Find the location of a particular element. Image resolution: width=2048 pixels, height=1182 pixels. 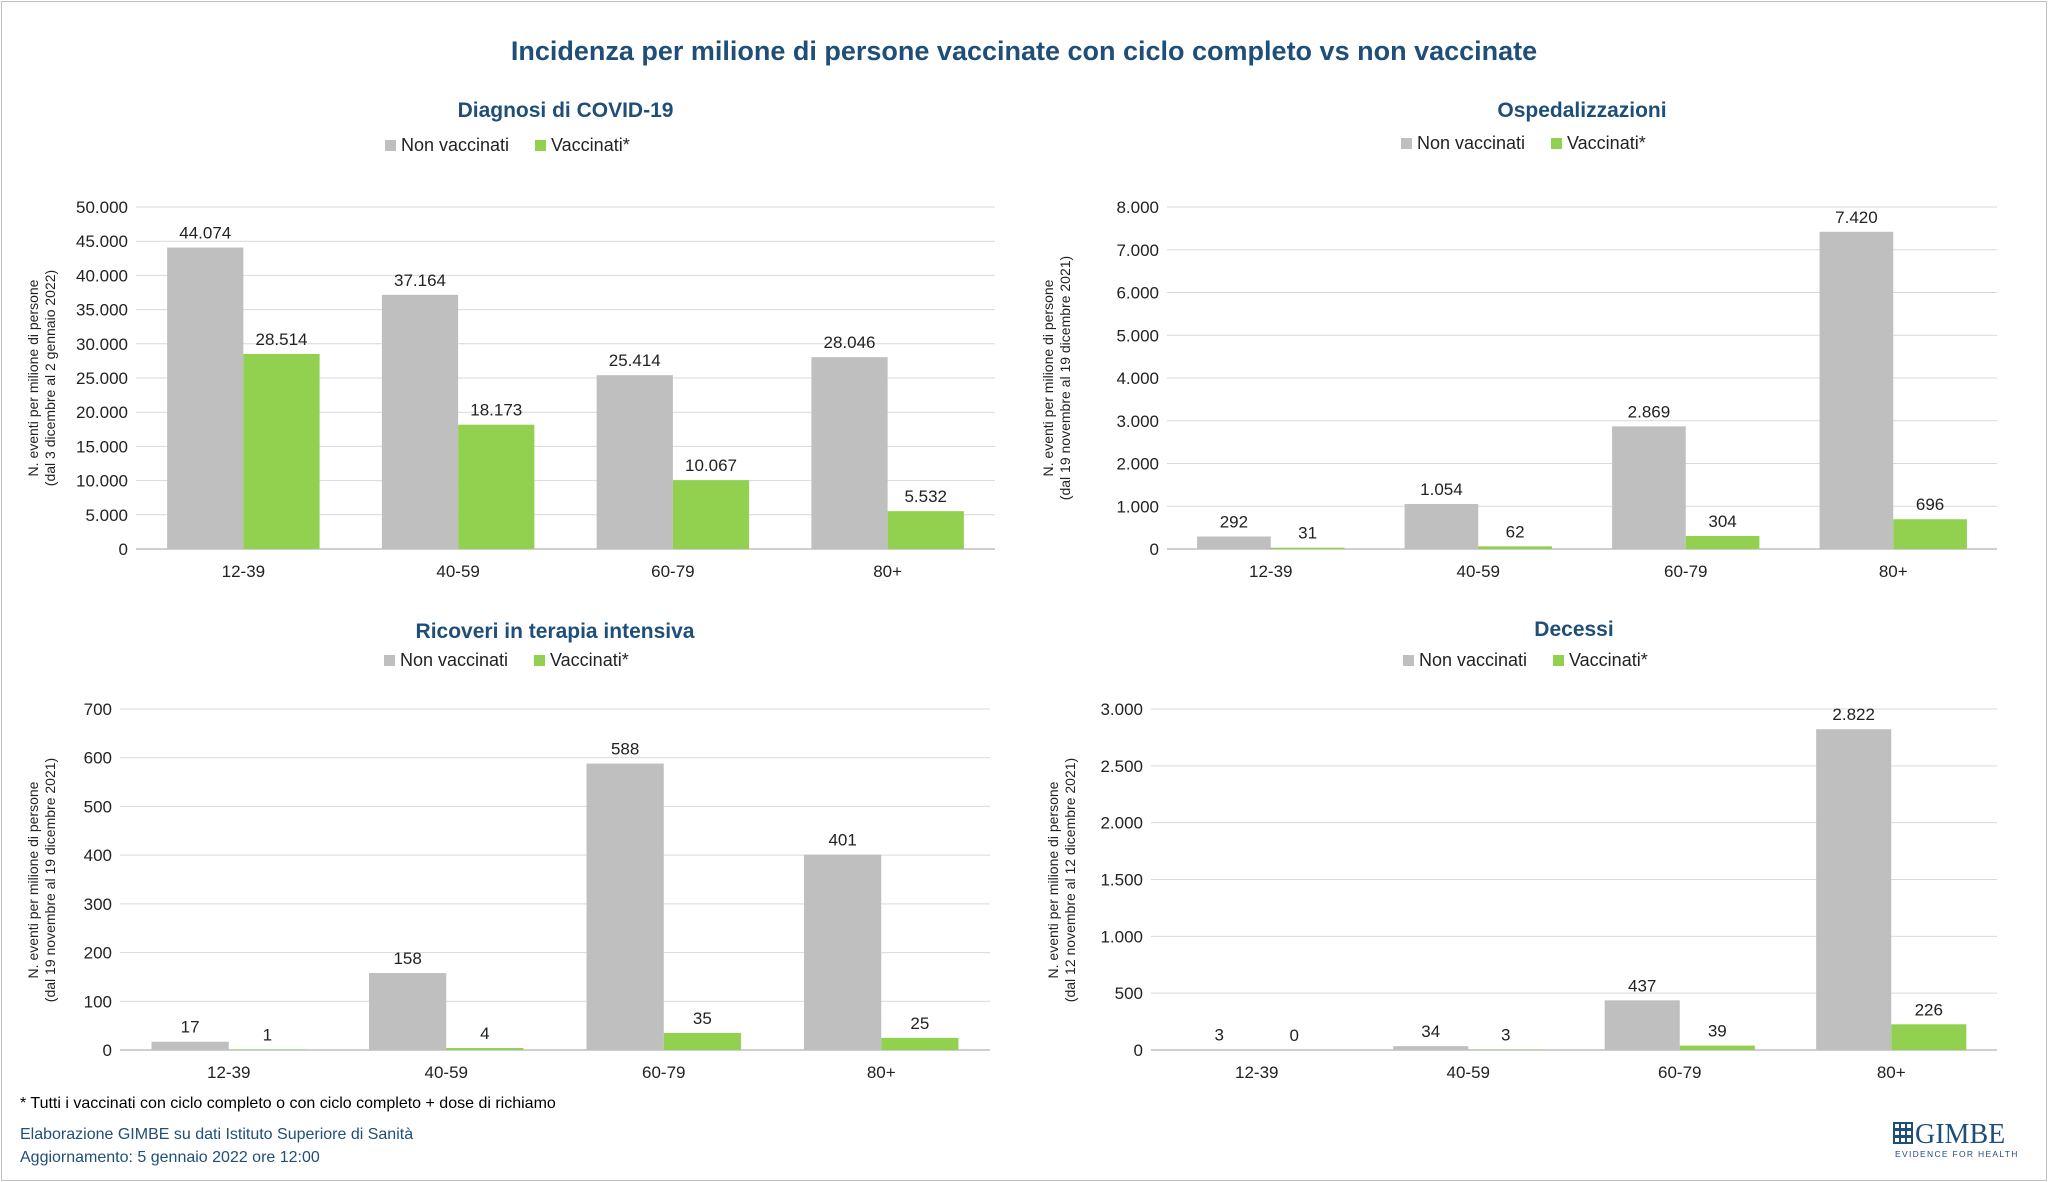

chart-1-title: Diagnosi di COVID-19 is located at coordinates (566, 110).